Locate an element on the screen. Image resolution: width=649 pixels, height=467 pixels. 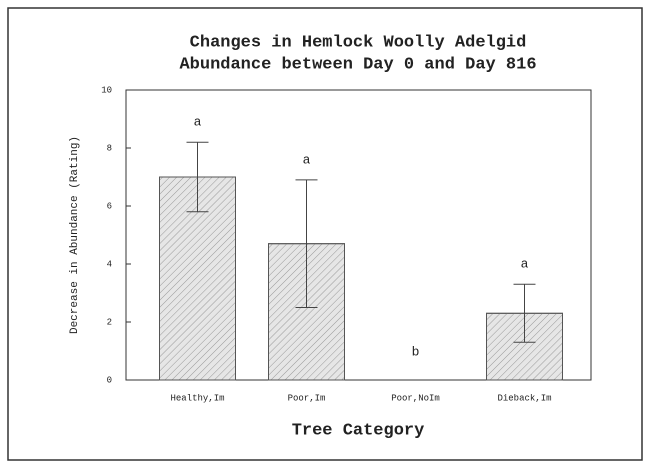
x-axis-label: Tree Category is located at coordinates (358, 430).